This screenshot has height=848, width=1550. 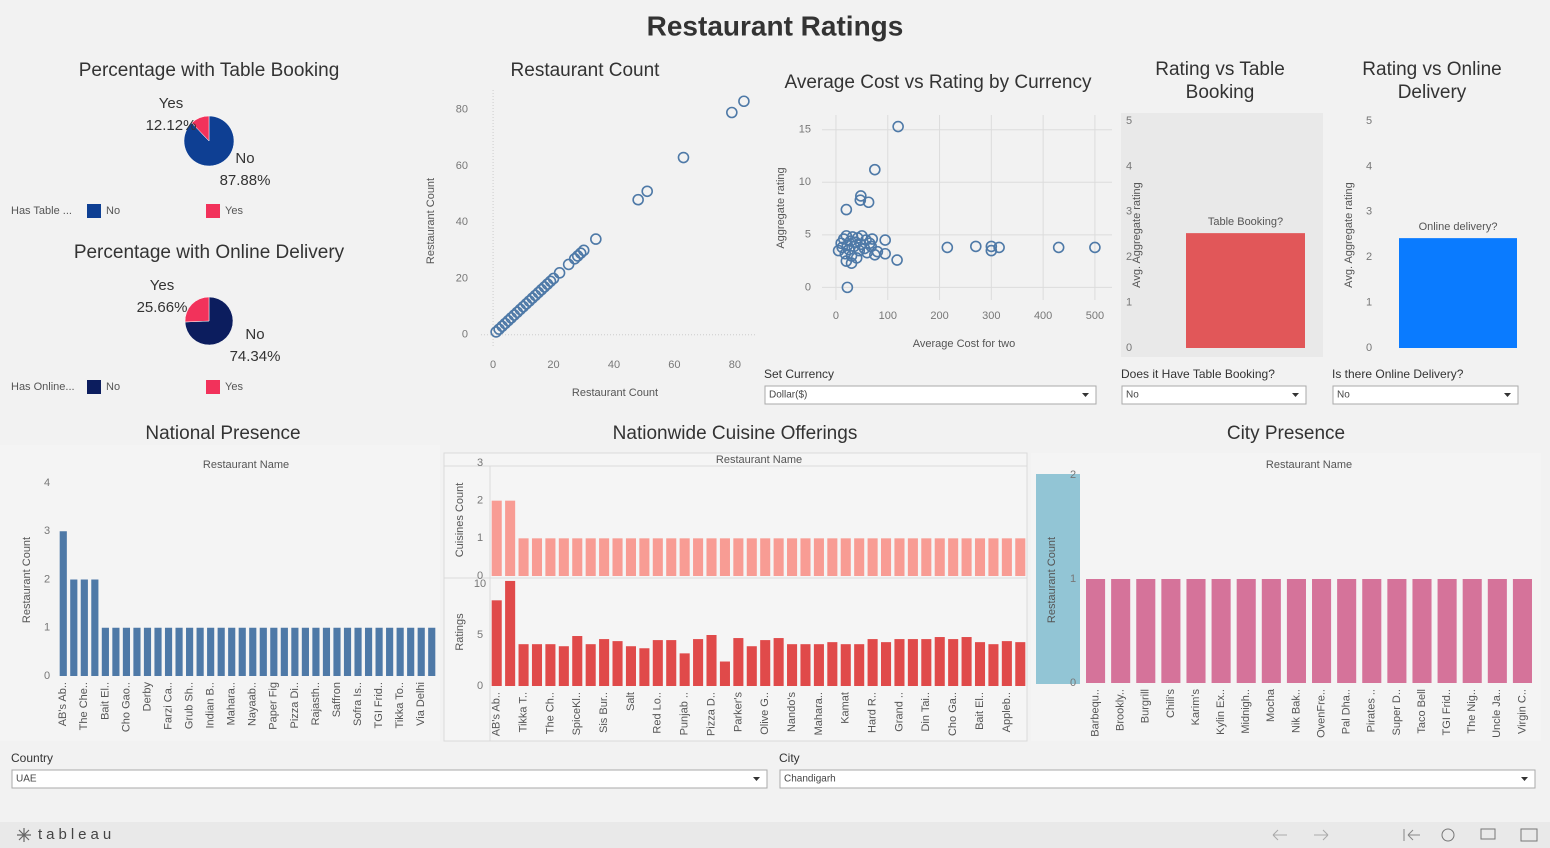 I want to click on legend-swatch, so click(x=94, y=211).